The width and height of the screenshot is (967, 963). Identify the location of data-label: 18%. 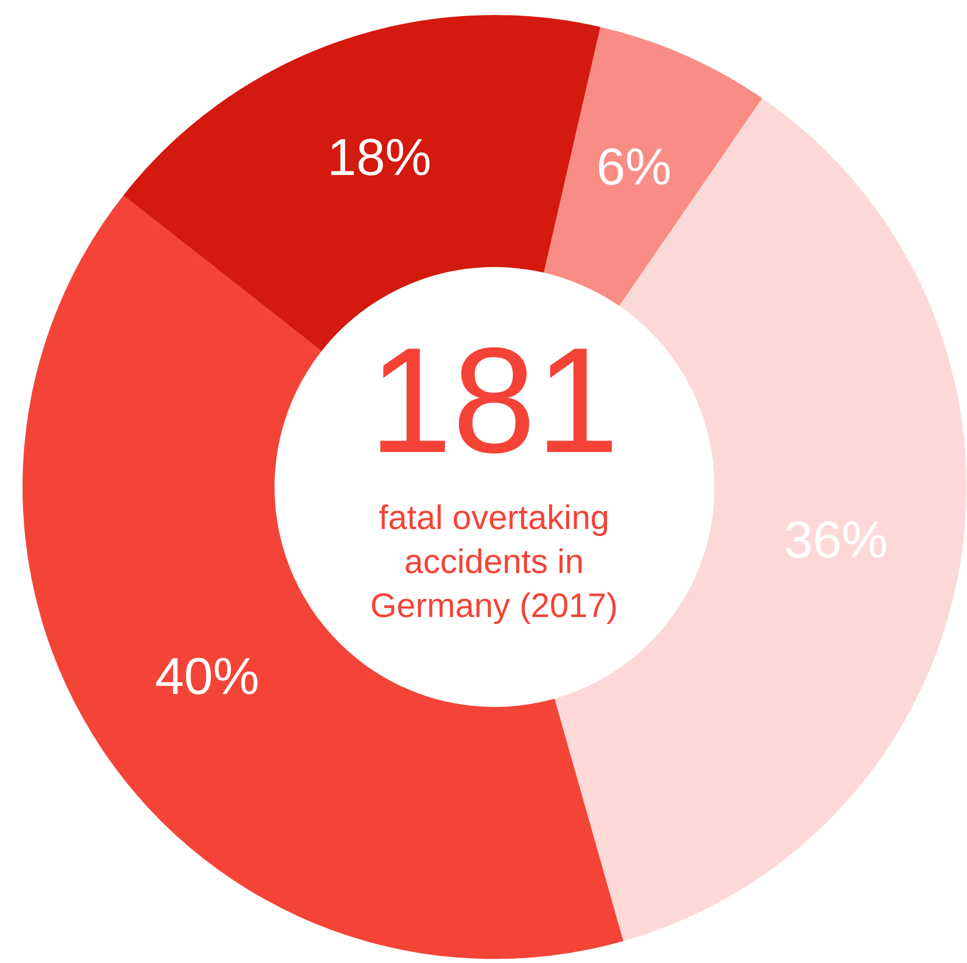
(379, 158).